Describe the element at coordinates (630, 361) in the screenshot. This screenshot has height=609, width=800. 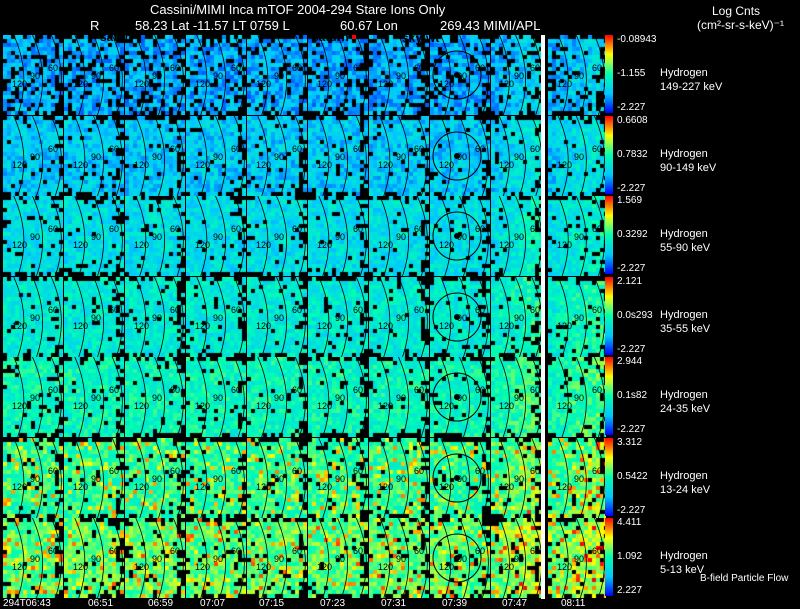
I see `colorbar-max-label: 2.944` at that location.